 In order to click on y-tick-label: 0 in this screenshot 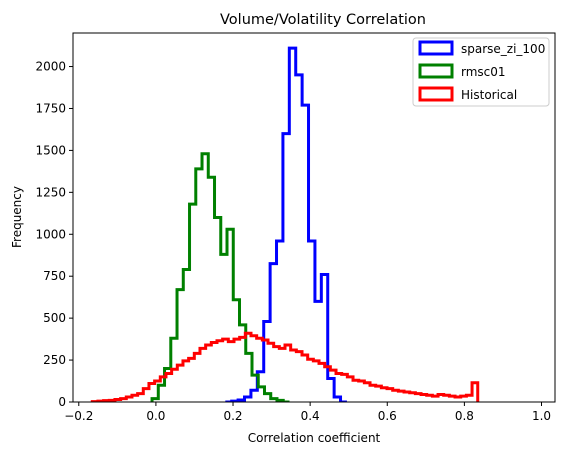, I will do `click(62, 402)`.